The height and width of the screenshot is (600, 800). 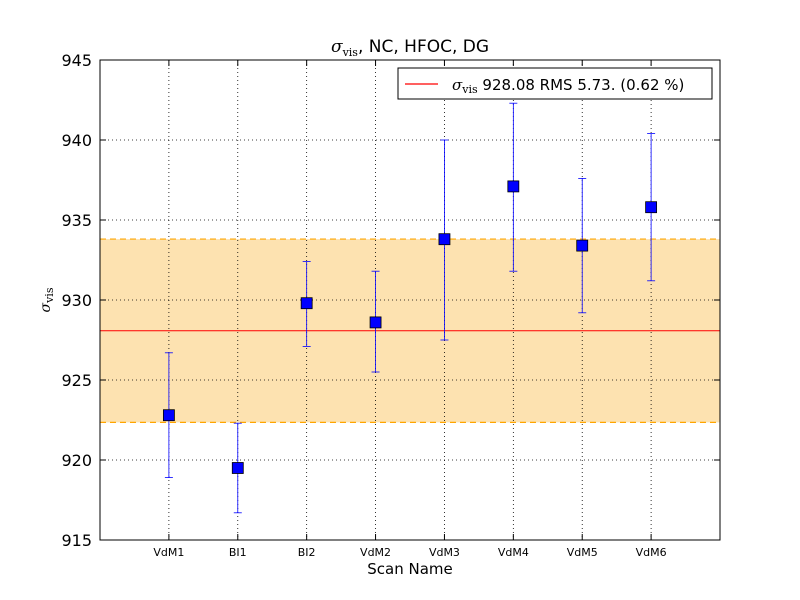 I want to click on y-tick-label: 940, so click(x=76, y=140).